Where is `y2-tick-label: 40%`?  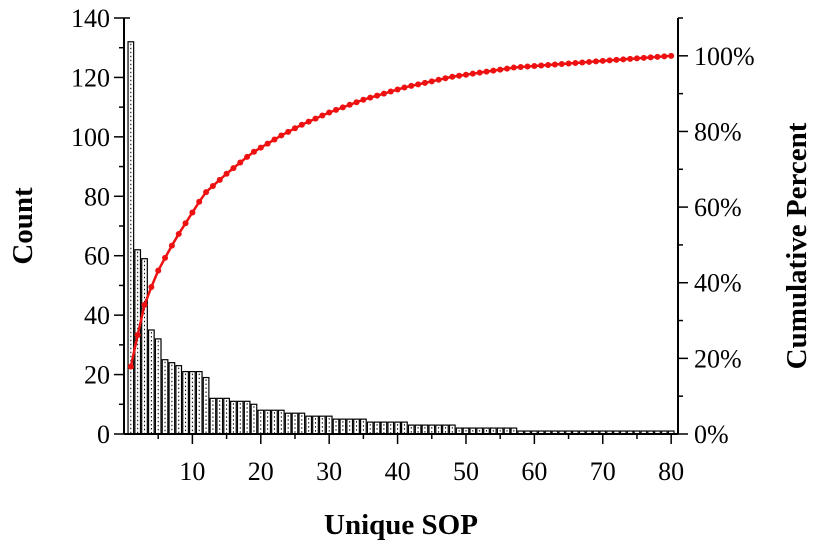
y2-tick-label: 40% is located at coordinates (718, 283).